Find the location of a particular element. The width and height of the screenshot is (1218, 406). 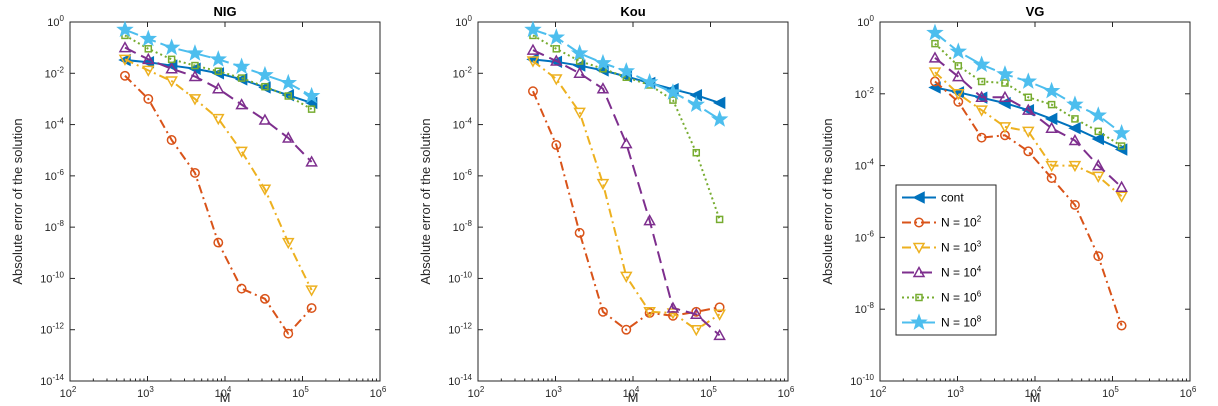

legend-item-n-10-8: N = 108 is located at coordinates (942, 321).